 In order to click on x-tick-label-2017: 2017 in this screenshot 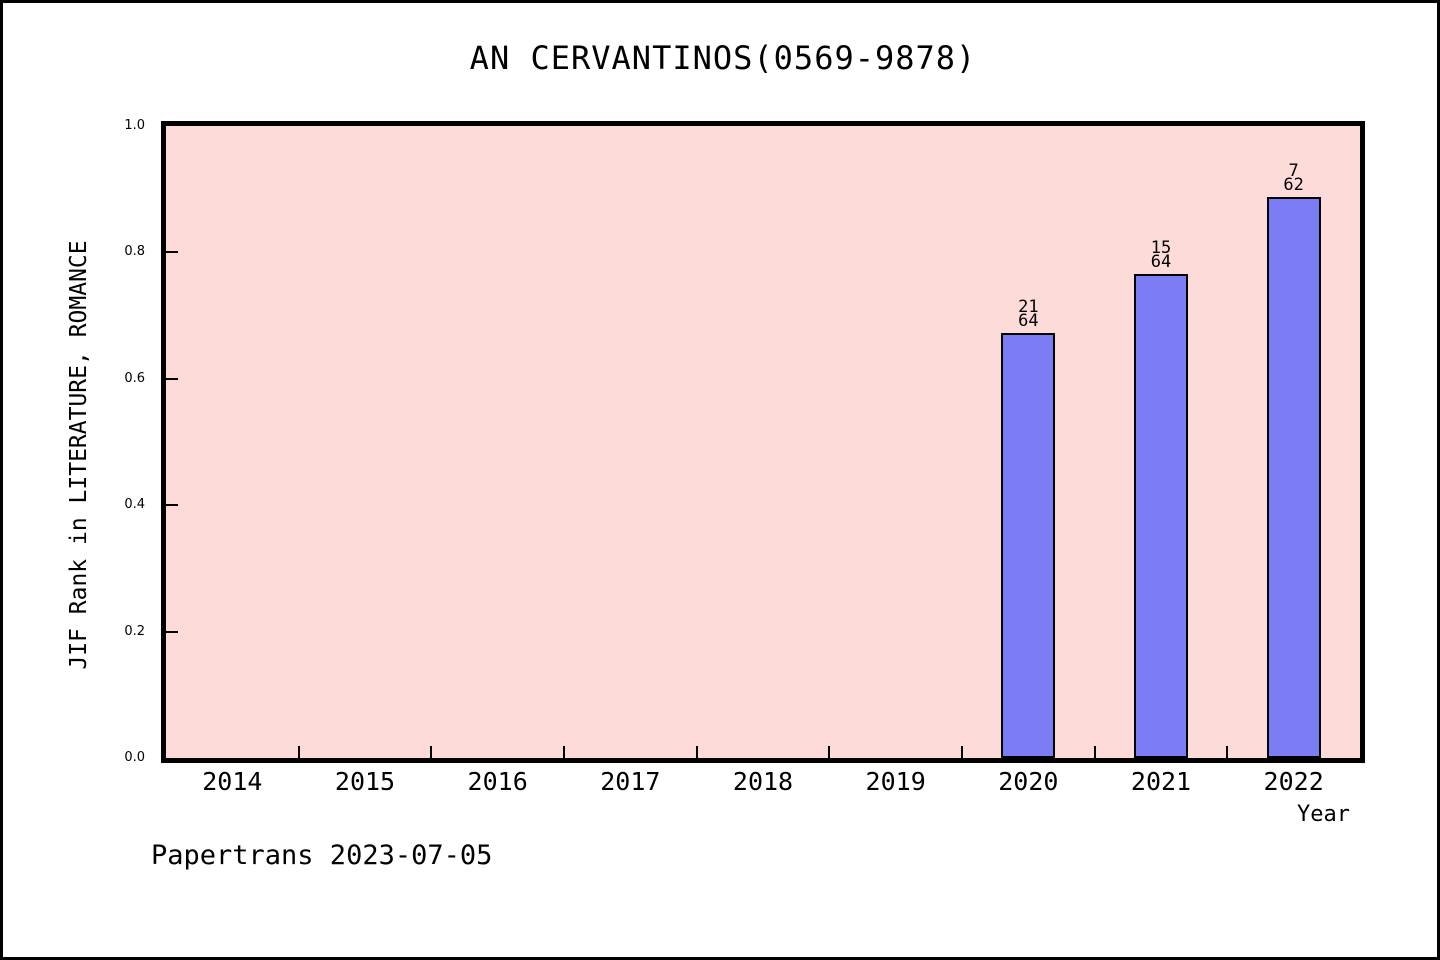, I will do `click(630, 781)`.